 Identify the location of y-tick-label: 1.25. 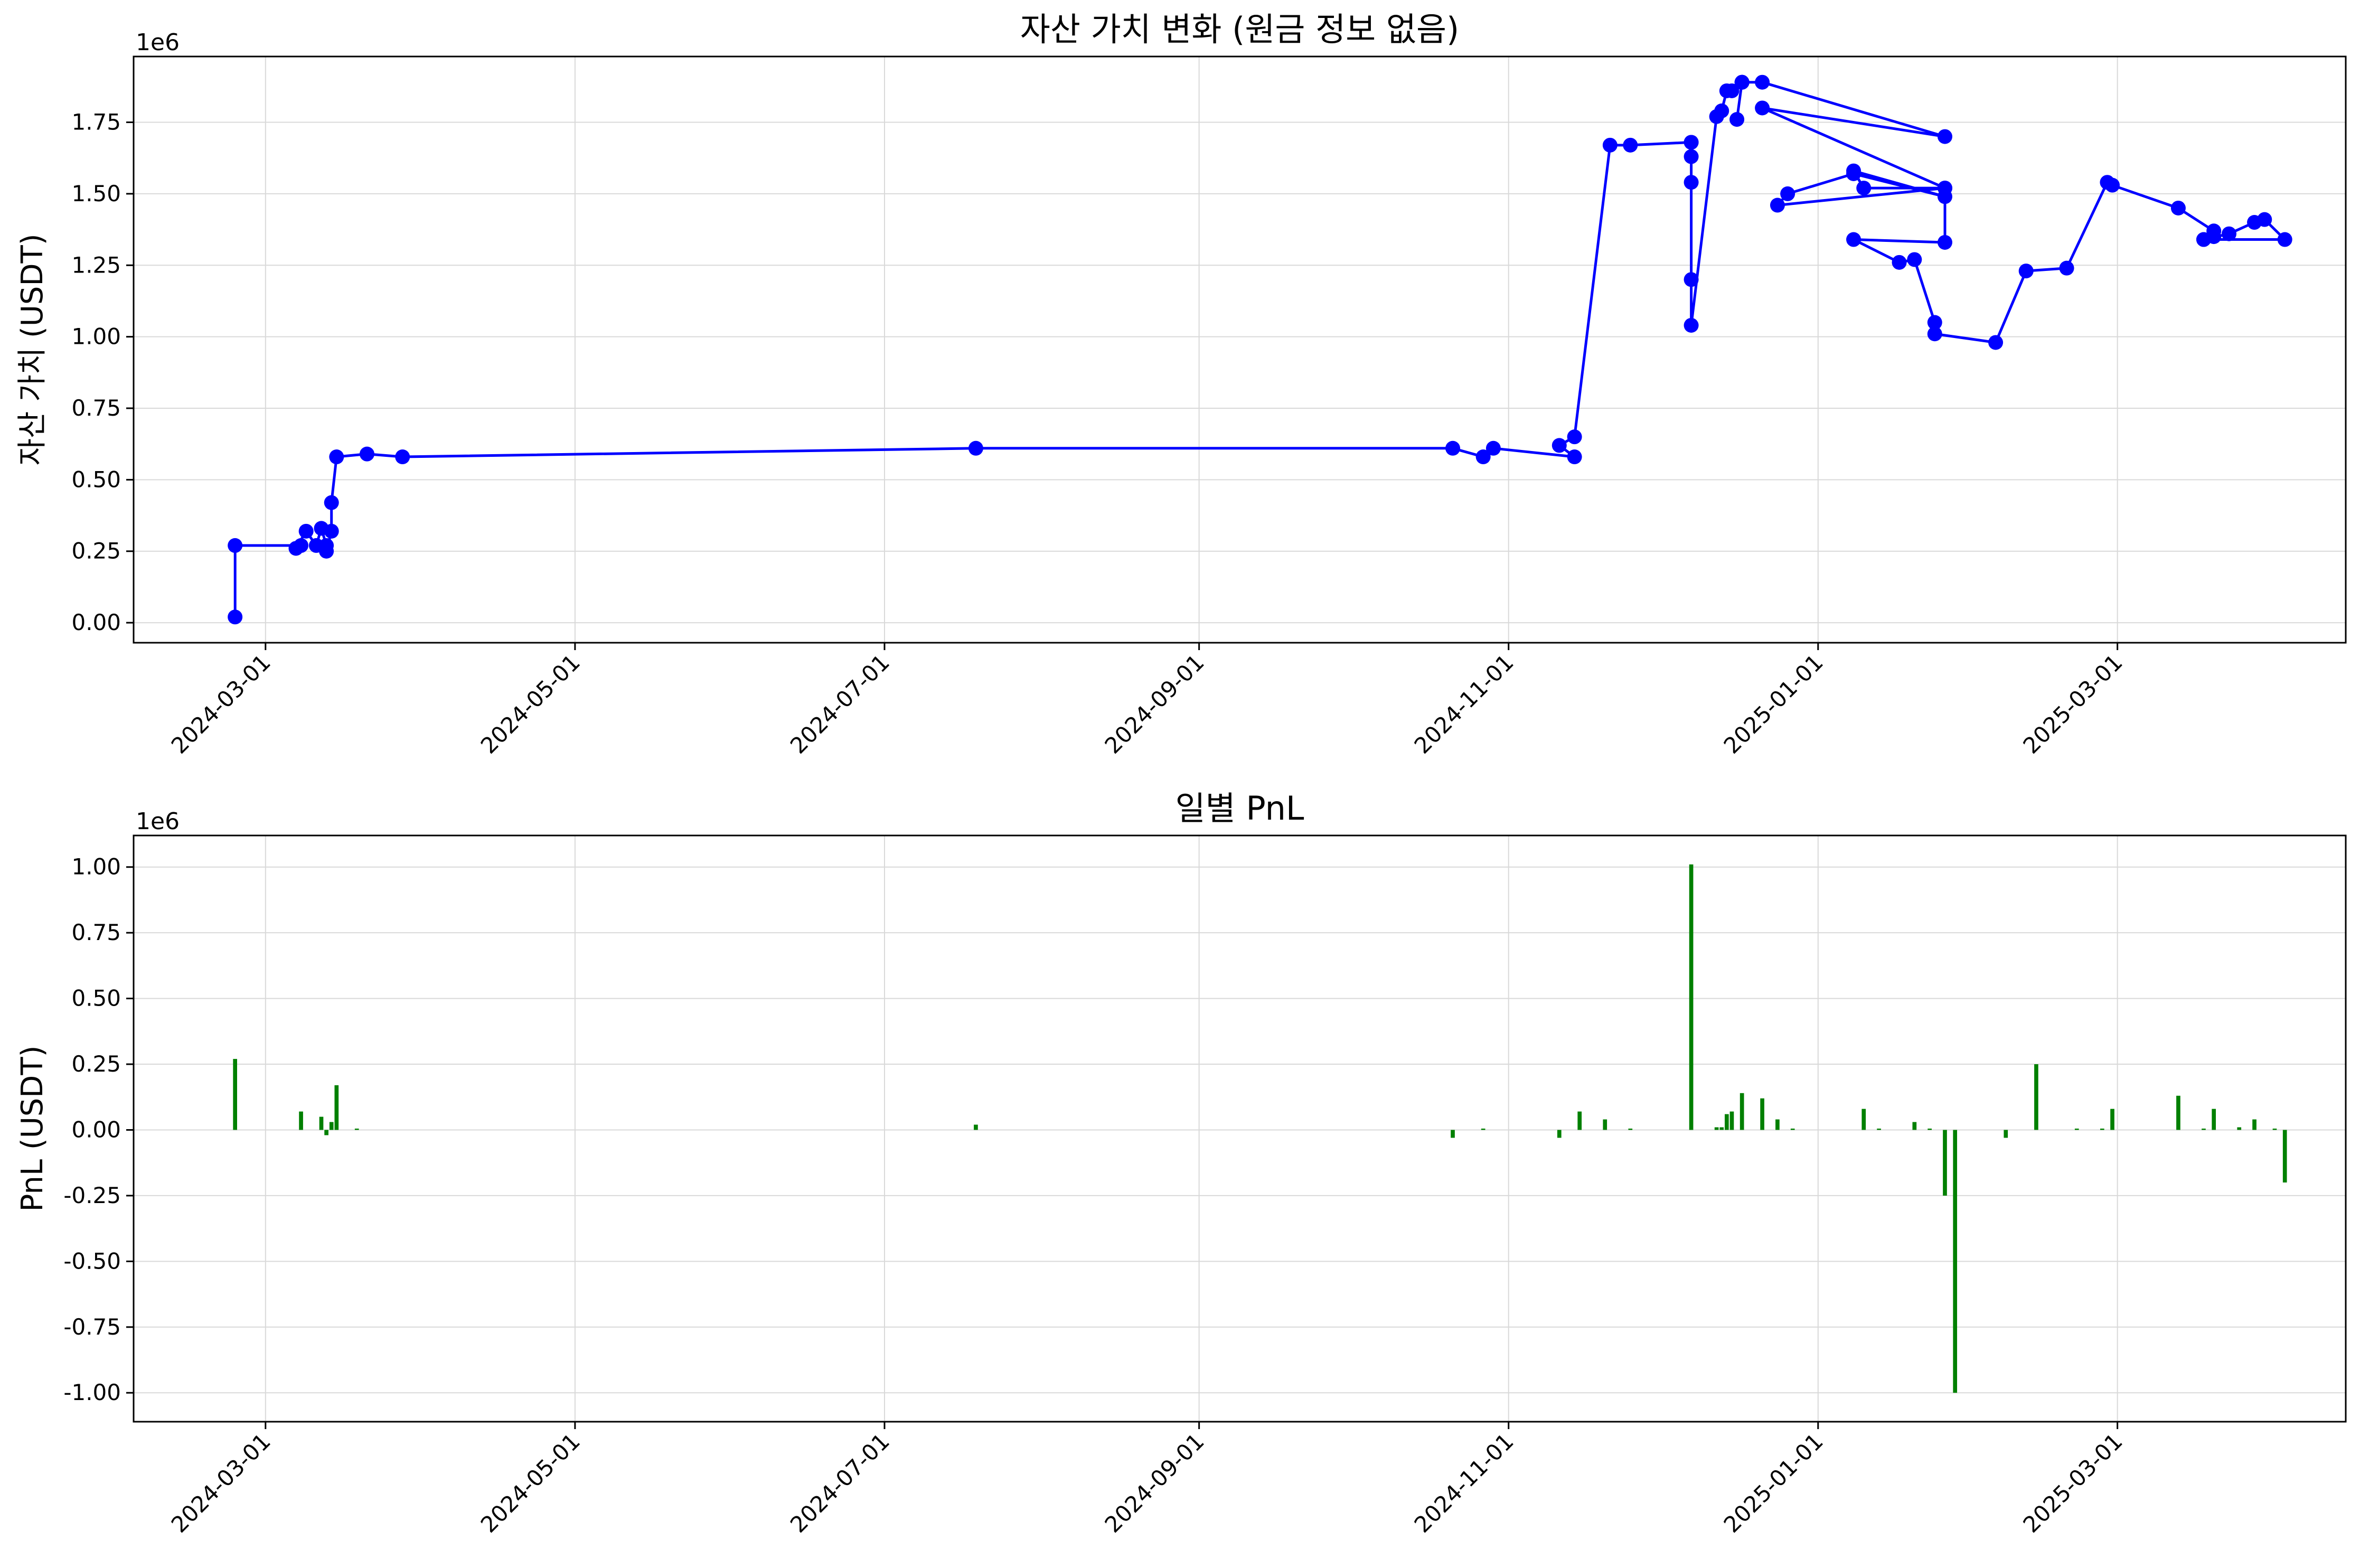
(96, 265).